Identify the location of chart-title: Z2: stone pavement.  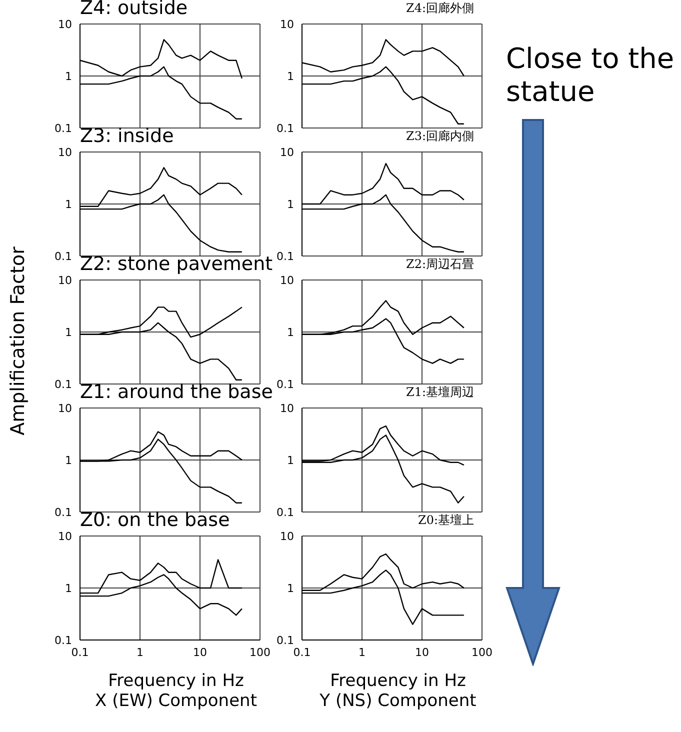
(176, 264).